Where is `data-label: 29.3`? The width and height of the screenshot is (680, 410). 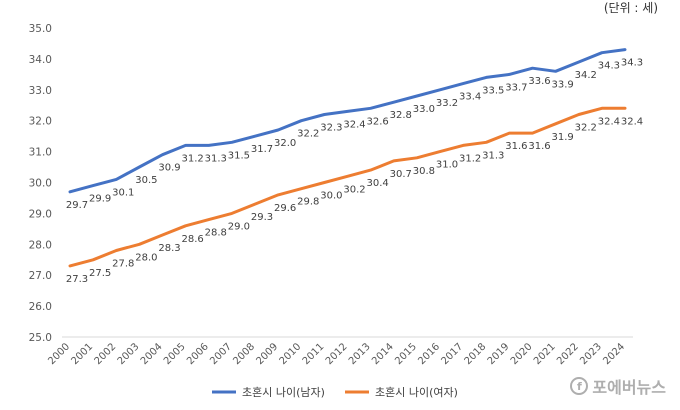
data-label: 29.3 is located at coordinates (262, 217).